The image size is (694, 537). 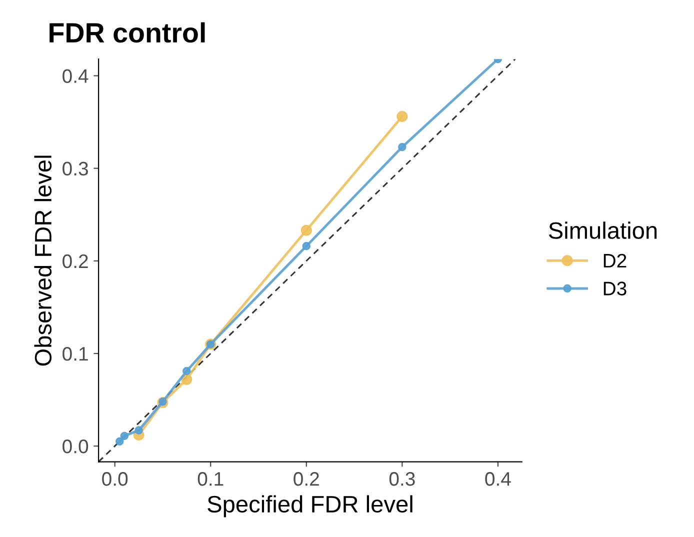 What do you see at coordinates (402, 479) in the screenshot?
I see `x-tick-label: 0.3` at bounding box center [402, 479].